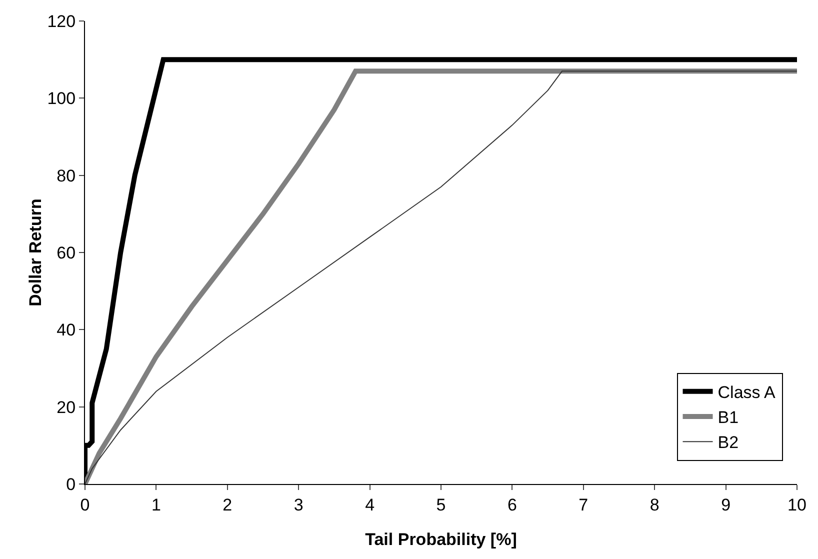  What do you see at coordinates (66, 176) in the screenshot?
I see `y-tick-label: 80` at bounding box center [66, 176].